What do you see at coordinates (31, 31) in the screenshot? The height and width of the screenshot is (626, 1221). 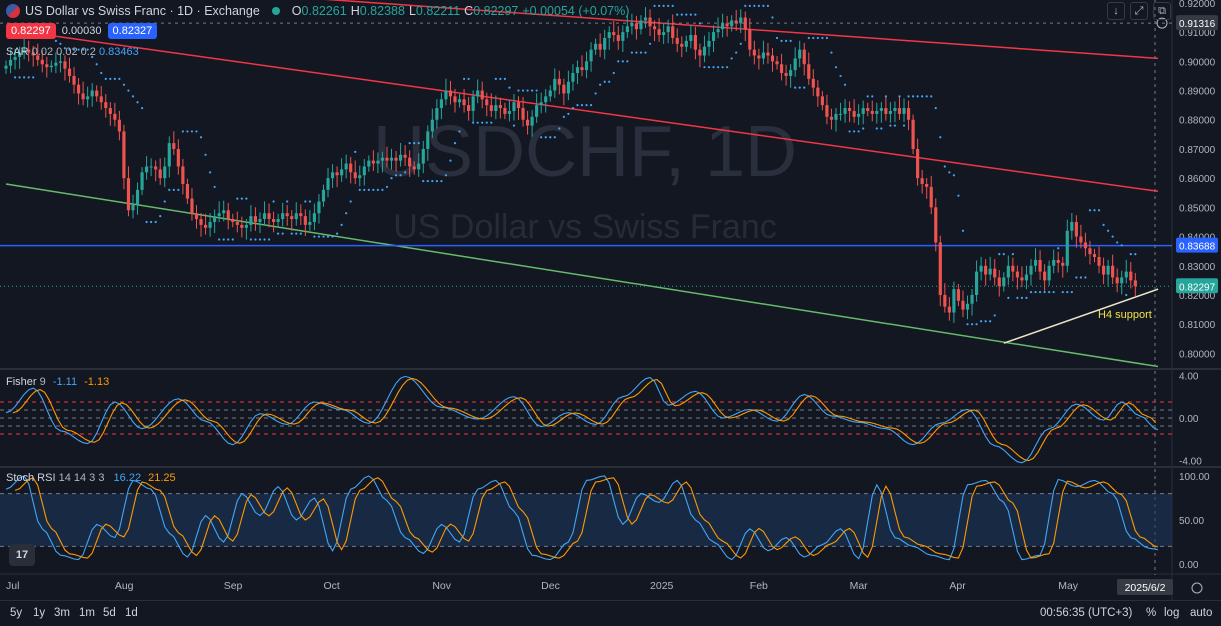 I see `sell-button: 0.82297` at bounding box center [31, 31].